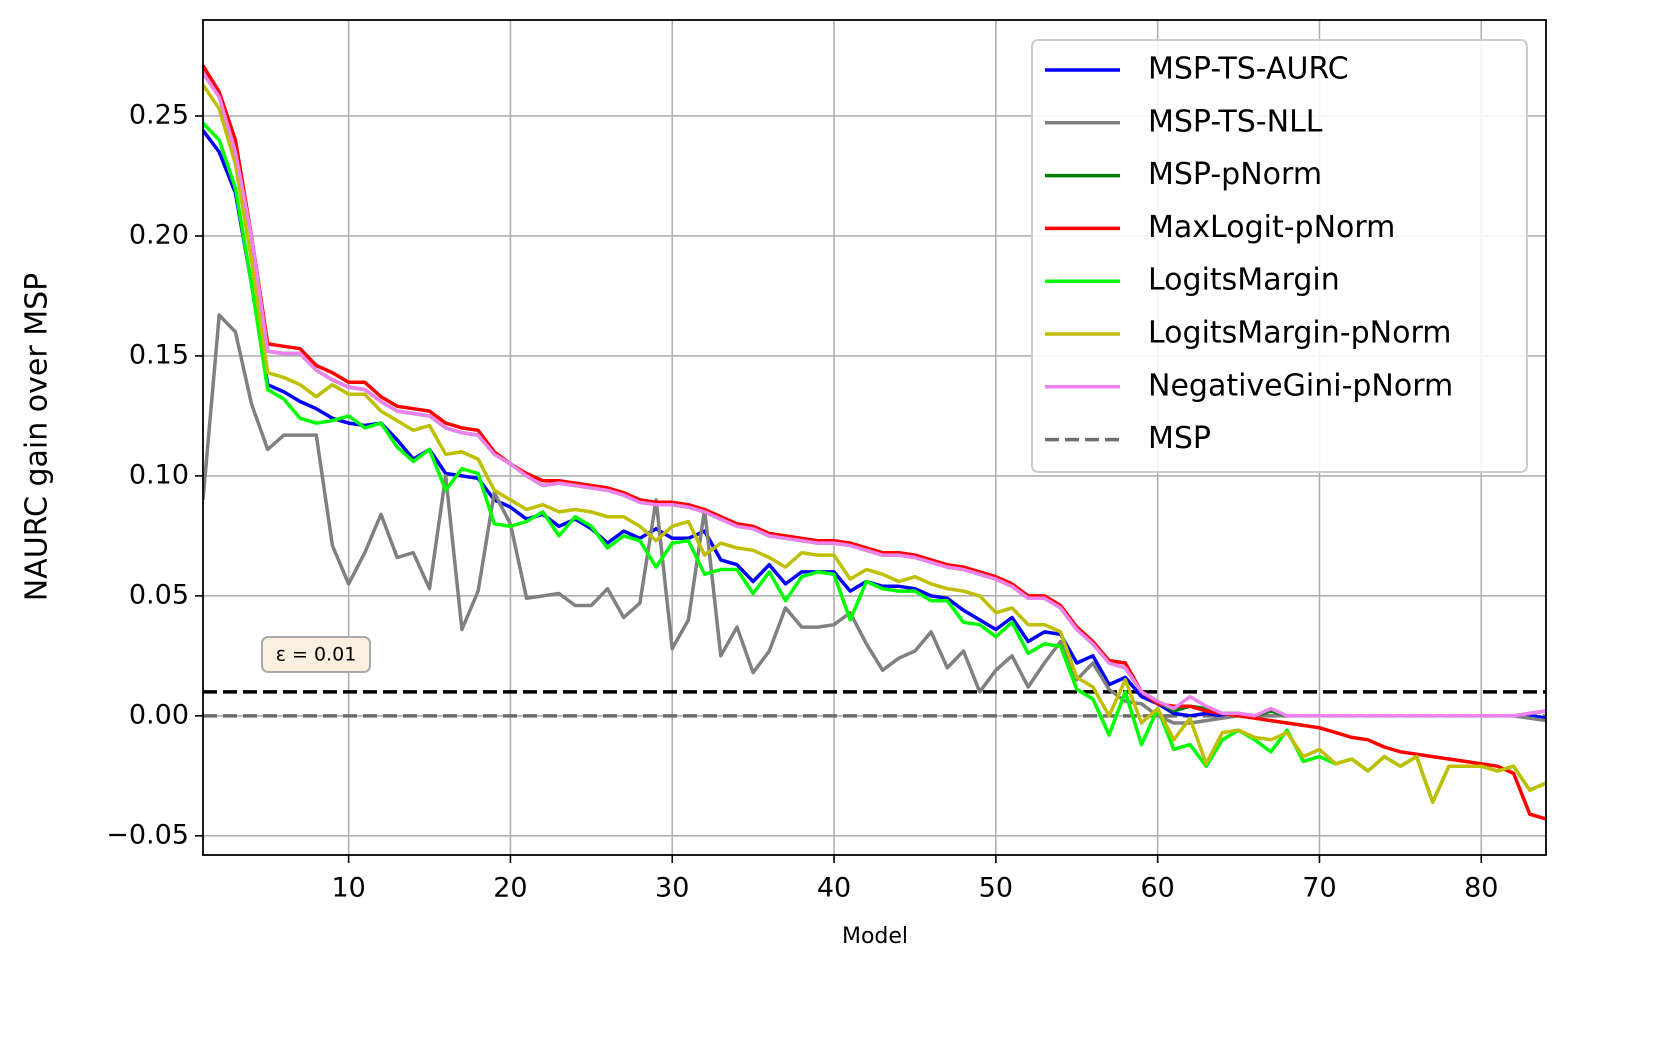 The image size is (1661, 1037). Describe the element at coordinates (1271, 227) in the screenshot. I see `legend-label: MaxLogit-pNorm` at that location.